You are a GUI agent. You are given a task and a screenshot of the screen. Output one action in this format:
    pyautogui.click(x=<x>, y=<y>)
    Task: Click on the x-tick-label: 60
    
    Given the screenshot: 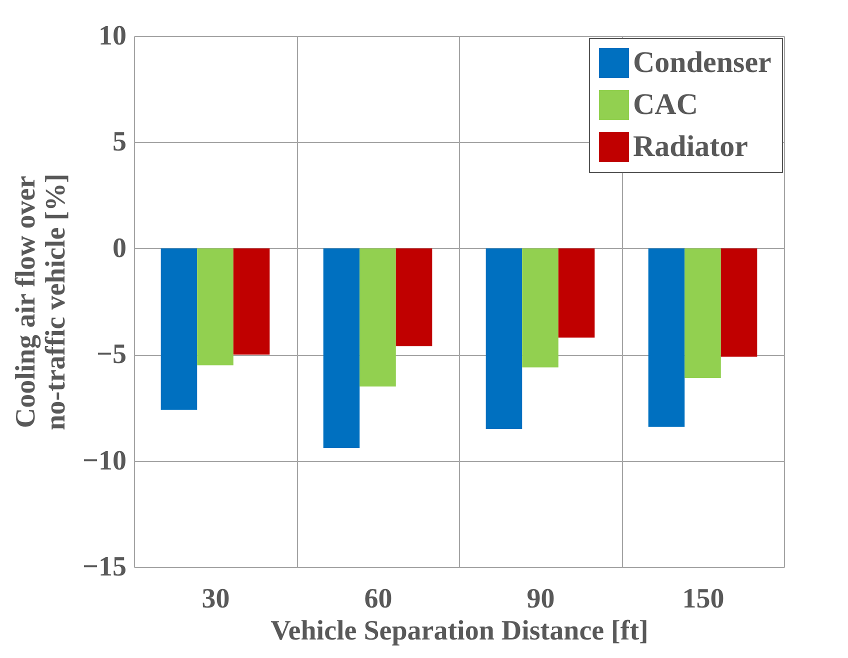 What is the action you would take?
    pyautogui.click(x=378, y=599)
    